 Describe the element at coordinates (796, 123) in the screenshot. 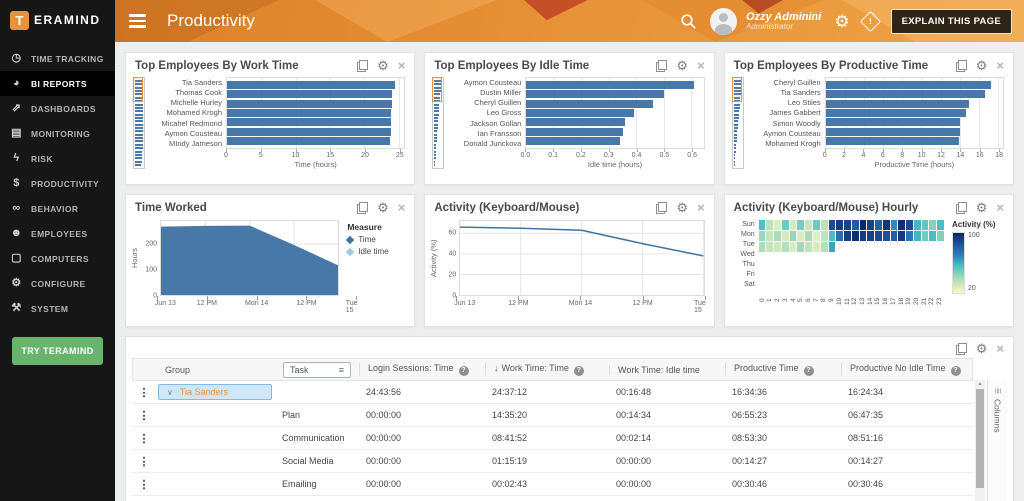

I see `bar-category-label: Simon Woodly` at that location.